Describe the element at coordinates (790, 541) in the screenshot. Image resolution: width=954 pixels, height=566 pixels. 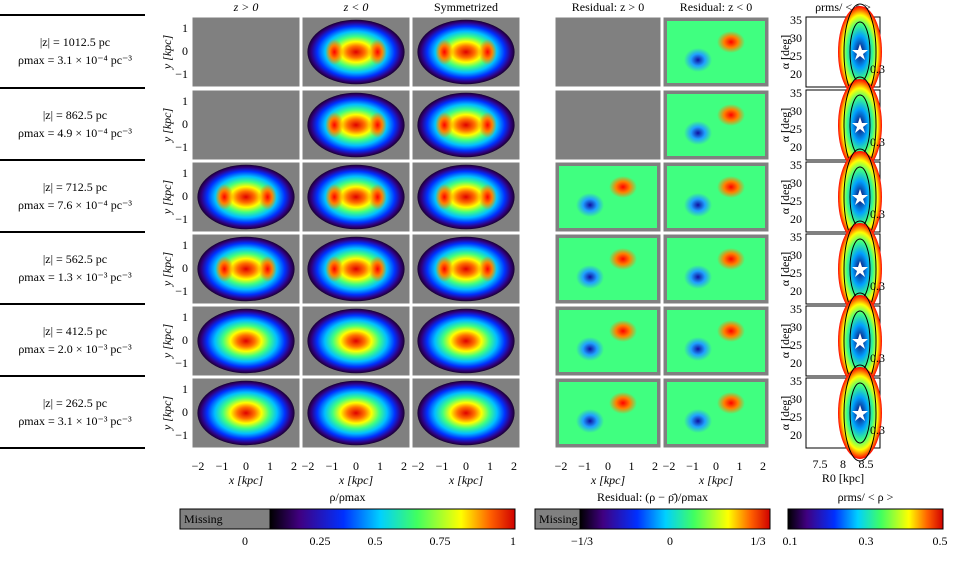
I see `colorbar-tick-label: 0.1` at that location.